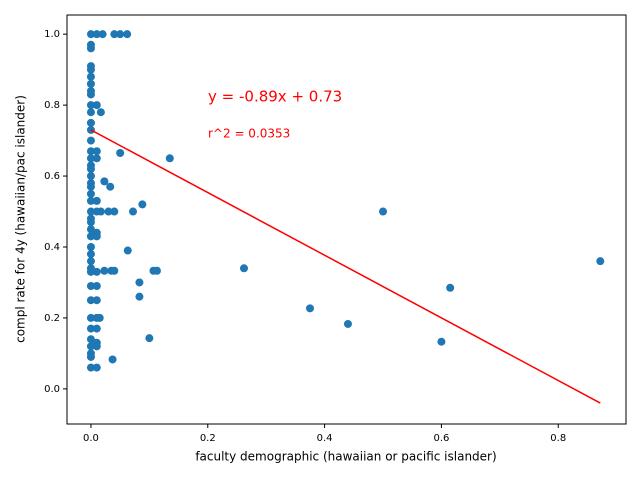  What do you see at coordinates (52, 176) in the screenshot?
I see `y-tick-label: 0.6` at bounding box center [52, 176].